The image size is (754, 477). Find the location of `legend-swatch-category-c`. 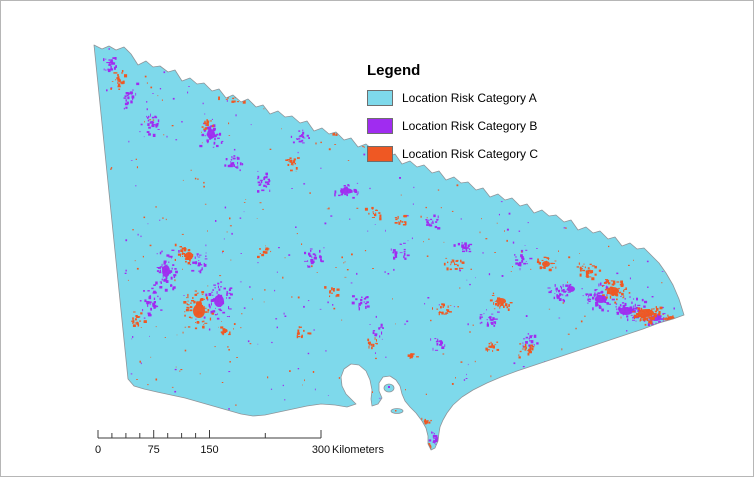

legend-swatch-category-c is located at coordinates (380, 154).